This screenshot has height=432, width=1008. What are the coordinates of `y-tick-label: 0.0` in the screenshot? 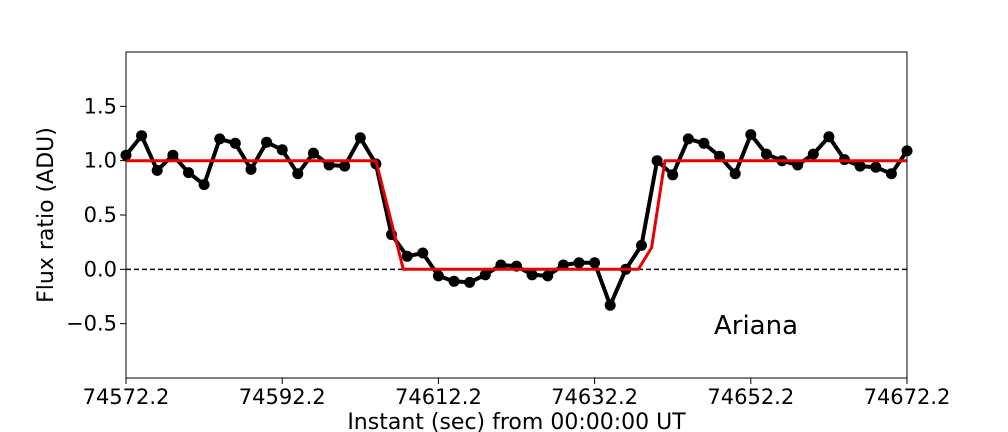 It's located at (100, 269).